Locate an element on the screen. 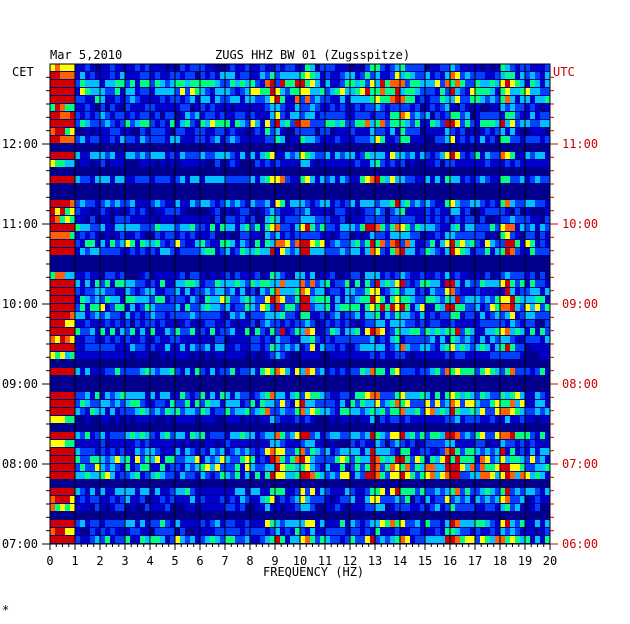 This screenshot has width=630, height=624. date-label: Mar 5,2010 is located at coordinates (86, 55).